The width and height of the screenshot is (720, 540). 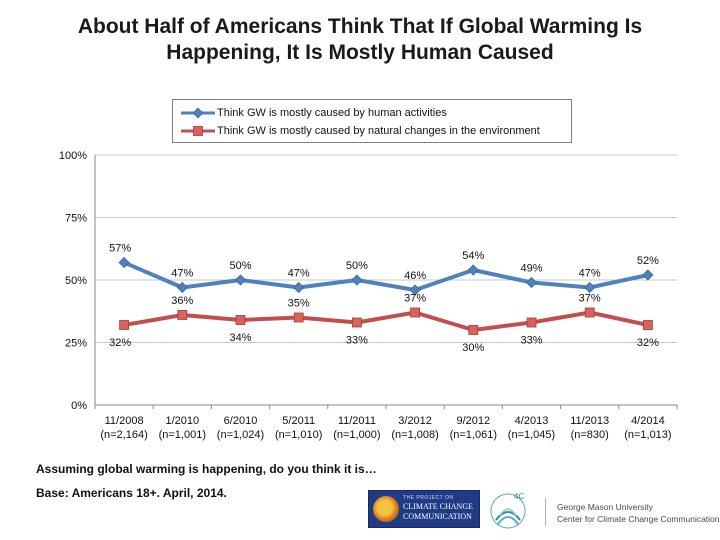 What do you see at coordinates (519, 496) in the screenshot?
I see `4c-logo-text: 4C` at bounding box center [519, 496].